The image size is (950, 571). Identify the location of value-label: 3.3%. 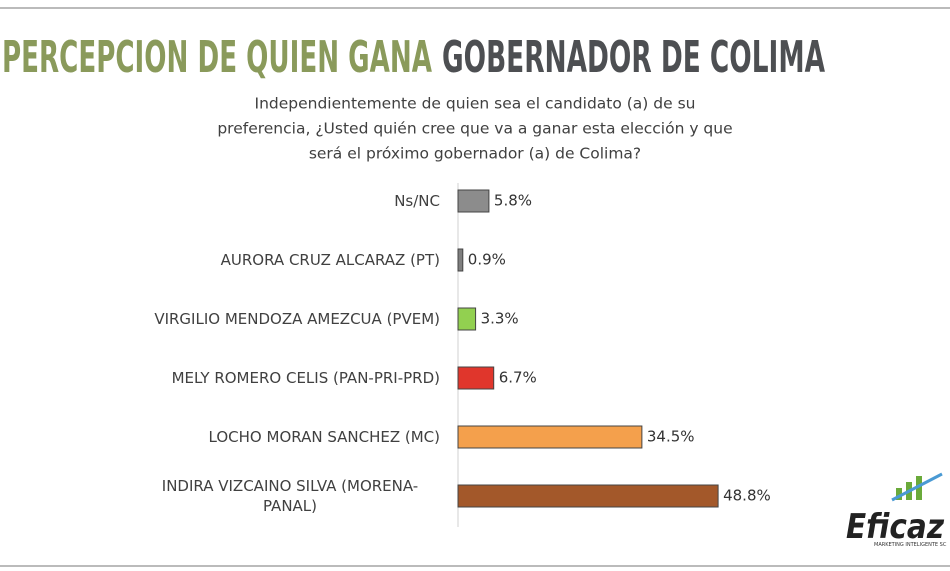
(500, 319).